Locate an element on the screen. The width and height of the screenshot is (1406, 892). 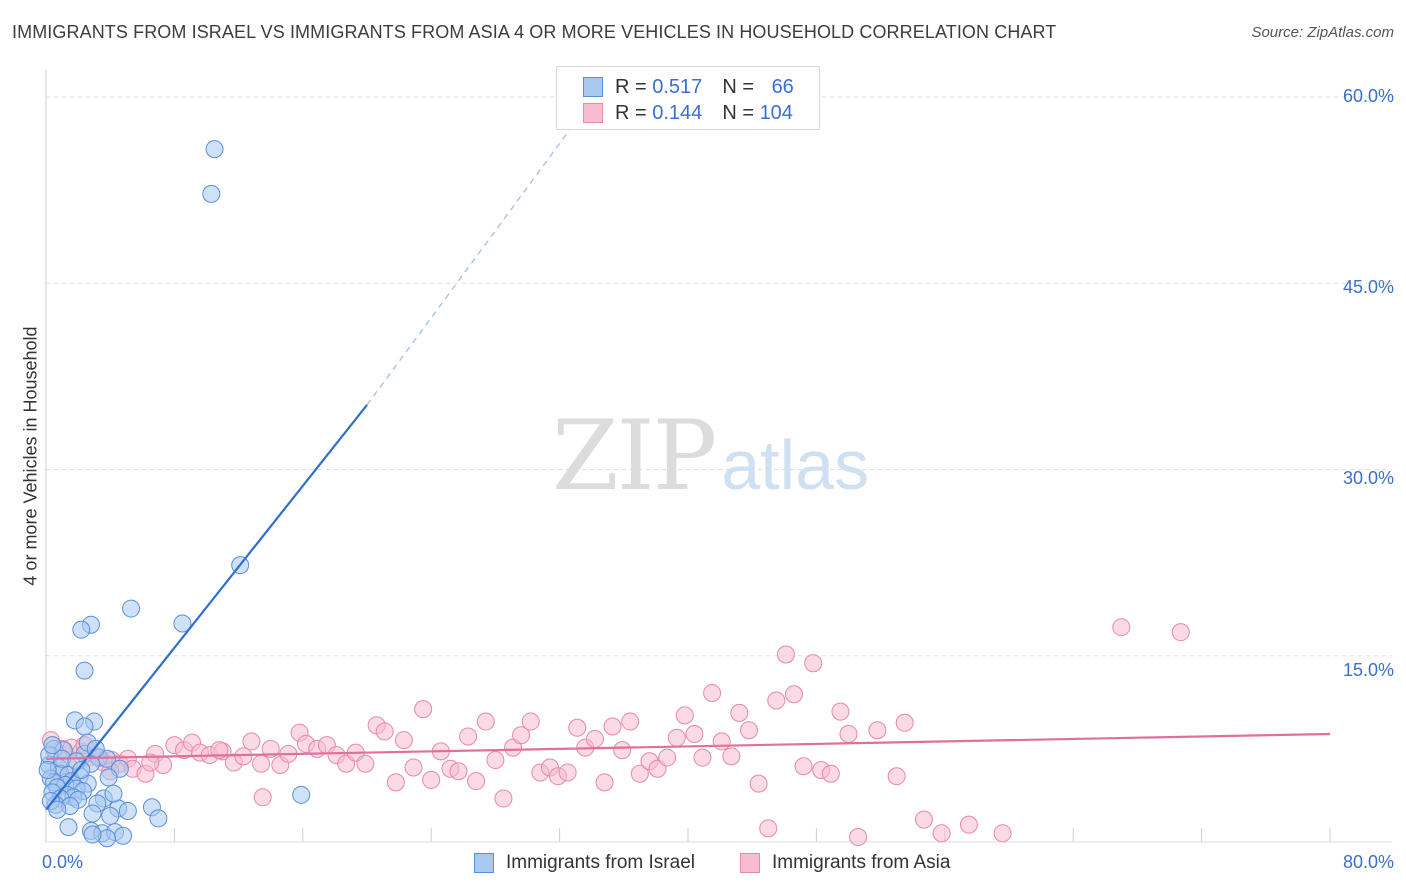
x-tick-0: 0.0% is located at coordinates (63, 862).